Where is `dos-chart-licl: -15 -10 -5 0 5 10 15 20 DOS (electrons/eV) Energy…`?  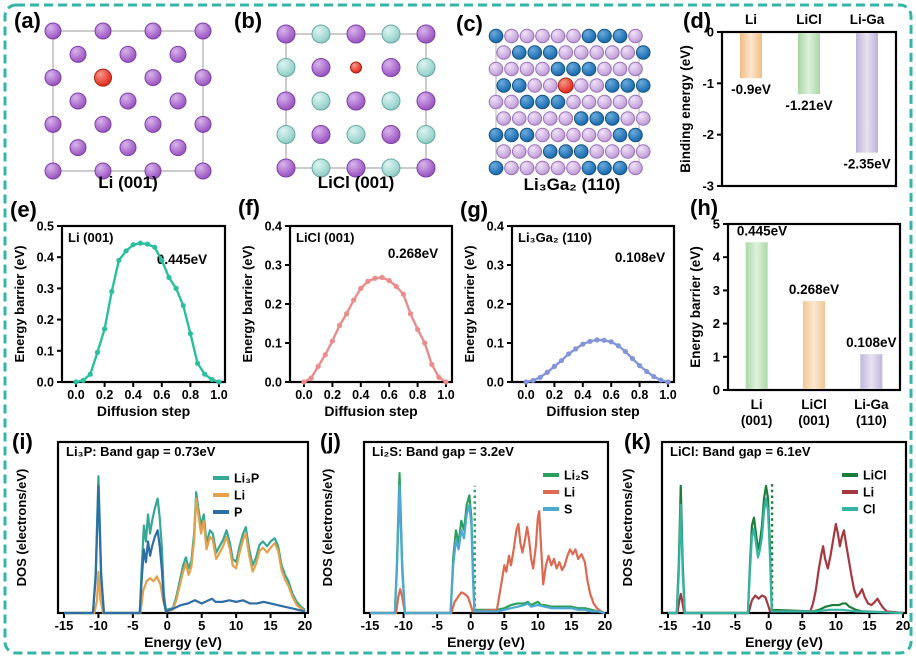 dos-chart-licl: -15 -10 -5 0 5 10 15 20 DOS (electrons/eV) Energy… is located at coordinates (765, 545).